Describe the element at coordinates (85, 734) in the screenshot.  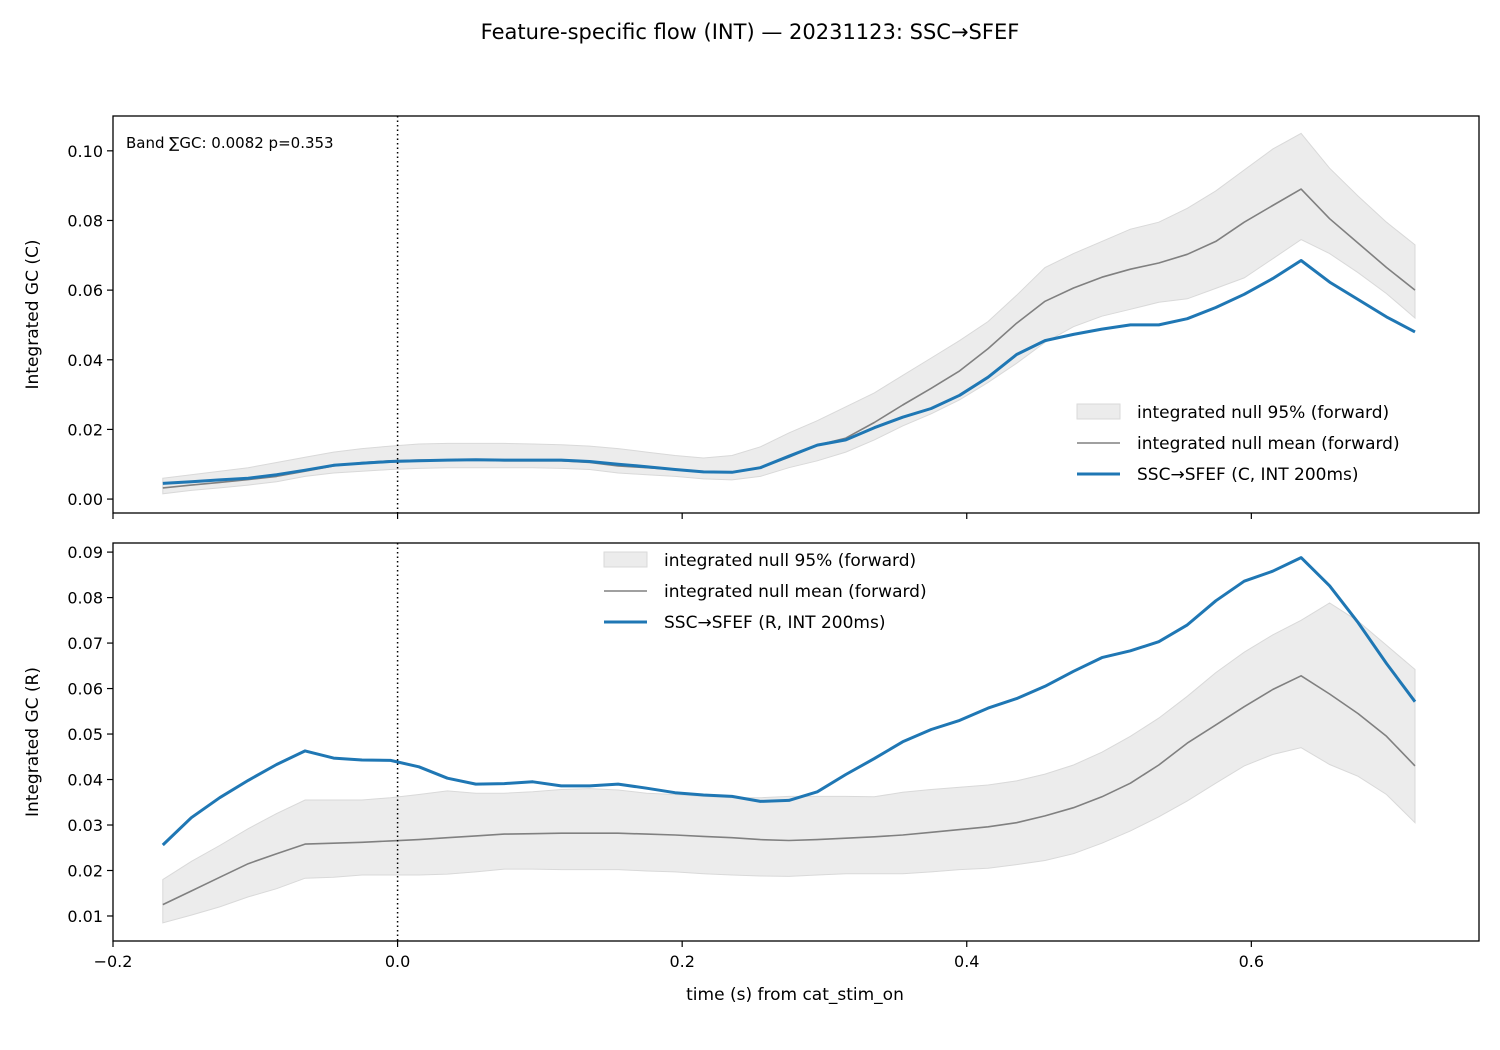
I see `y-tick-label: 0.05` at that location.